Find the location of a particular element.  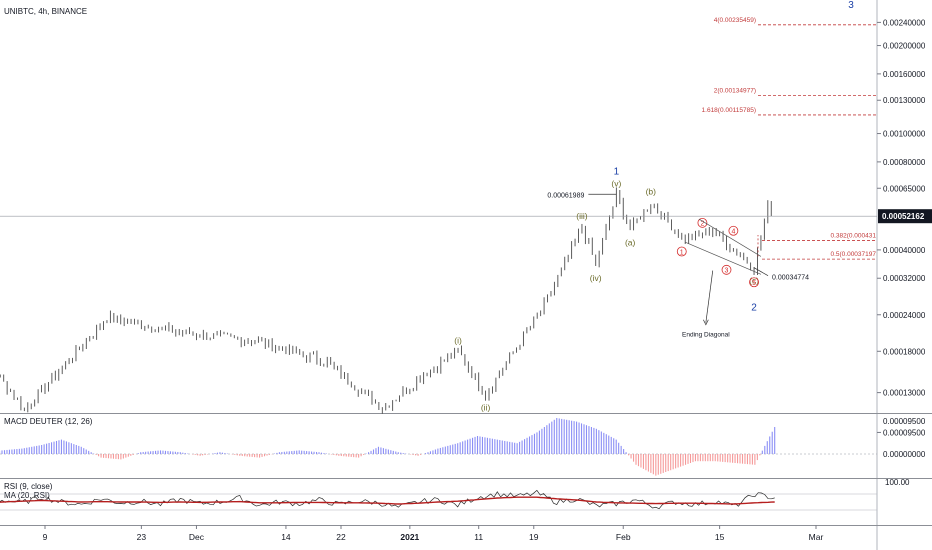

diagonal-lower-line is located at coordinates (723, 258).